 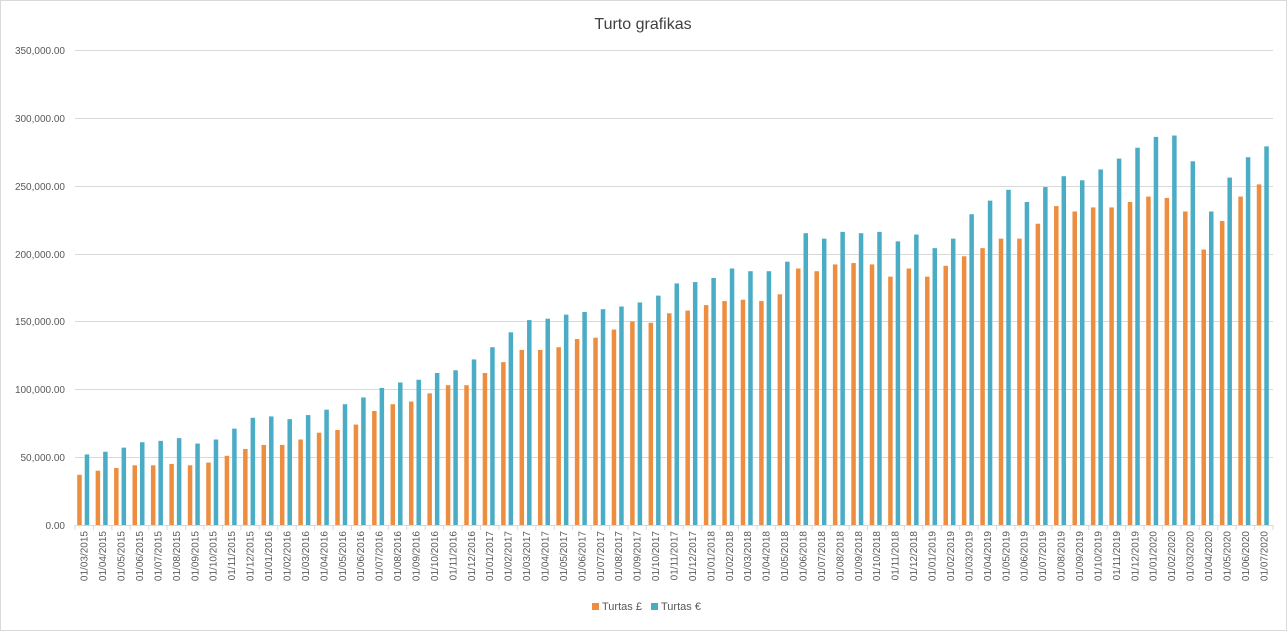 What do you see at coordinates (527, 556) in the screenshot?
I see `x-tick-label: 01/03/2017` at bounding box center [527, 556].